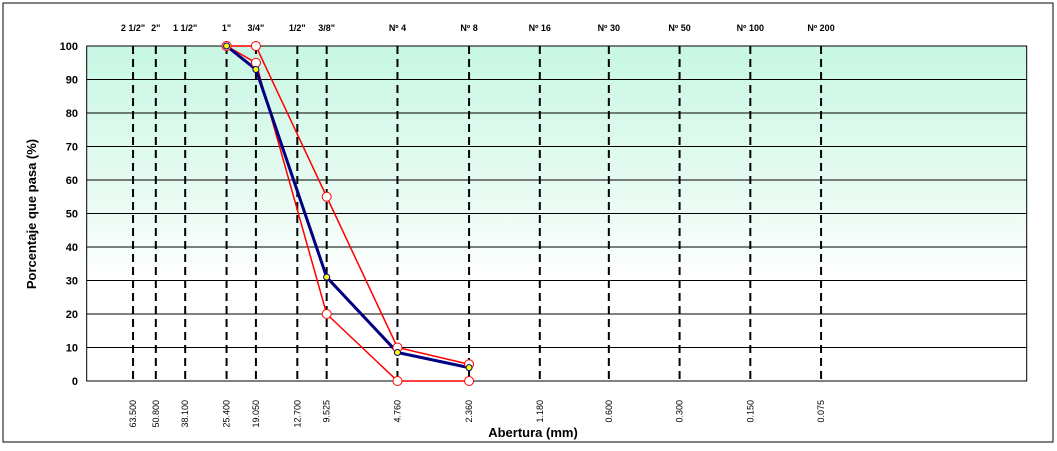 The height and width of the screenshot is (451, 1057). I want to click on sieve-label: Nº 100, so click(750, 28).